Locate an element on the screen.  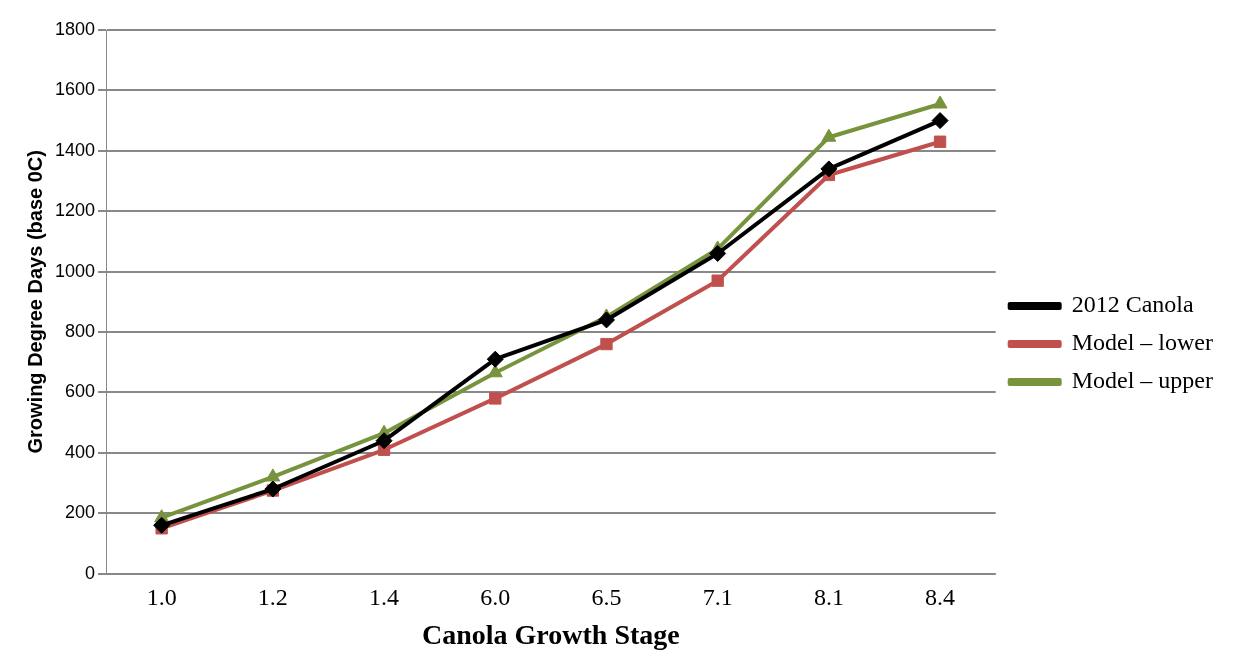
x-axis-title: Canola Growth Stage is located at coordinates (551, 635).